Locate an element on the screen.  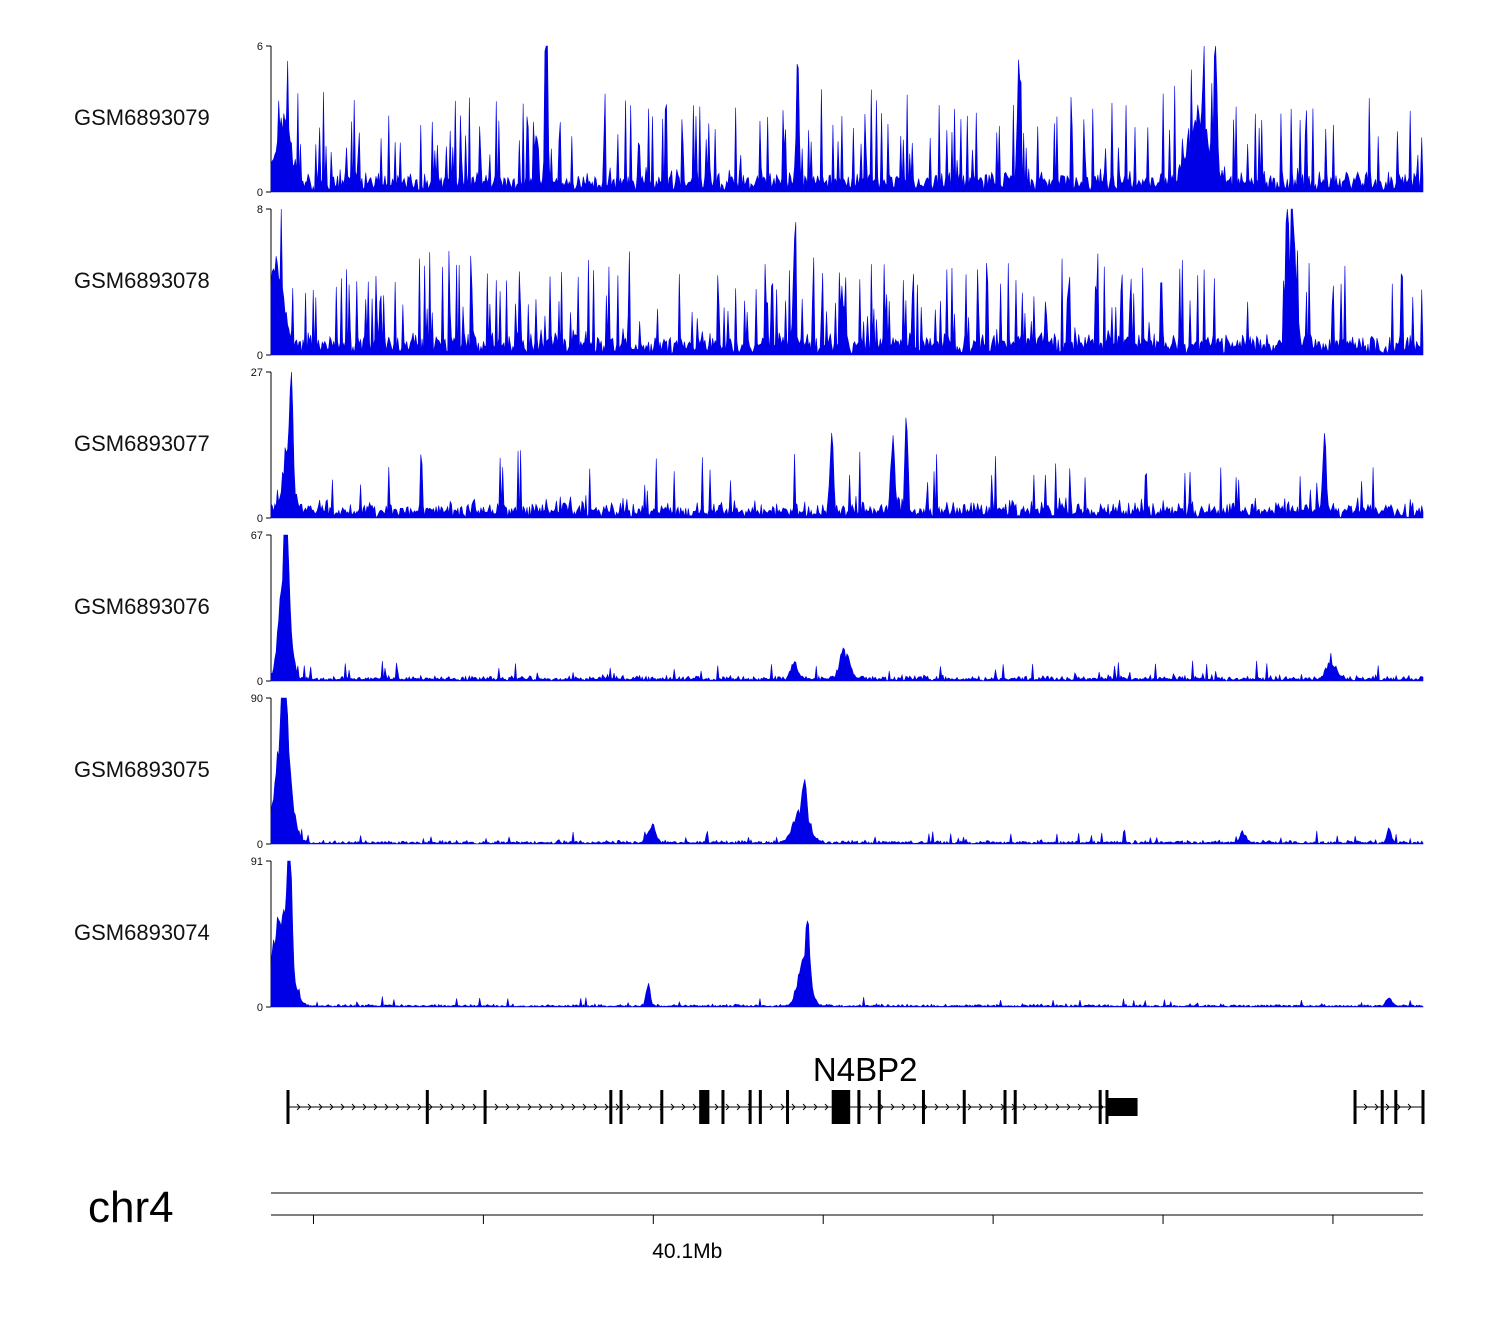
gene-track: N4BP2 is located at coordinates (855, 1087).